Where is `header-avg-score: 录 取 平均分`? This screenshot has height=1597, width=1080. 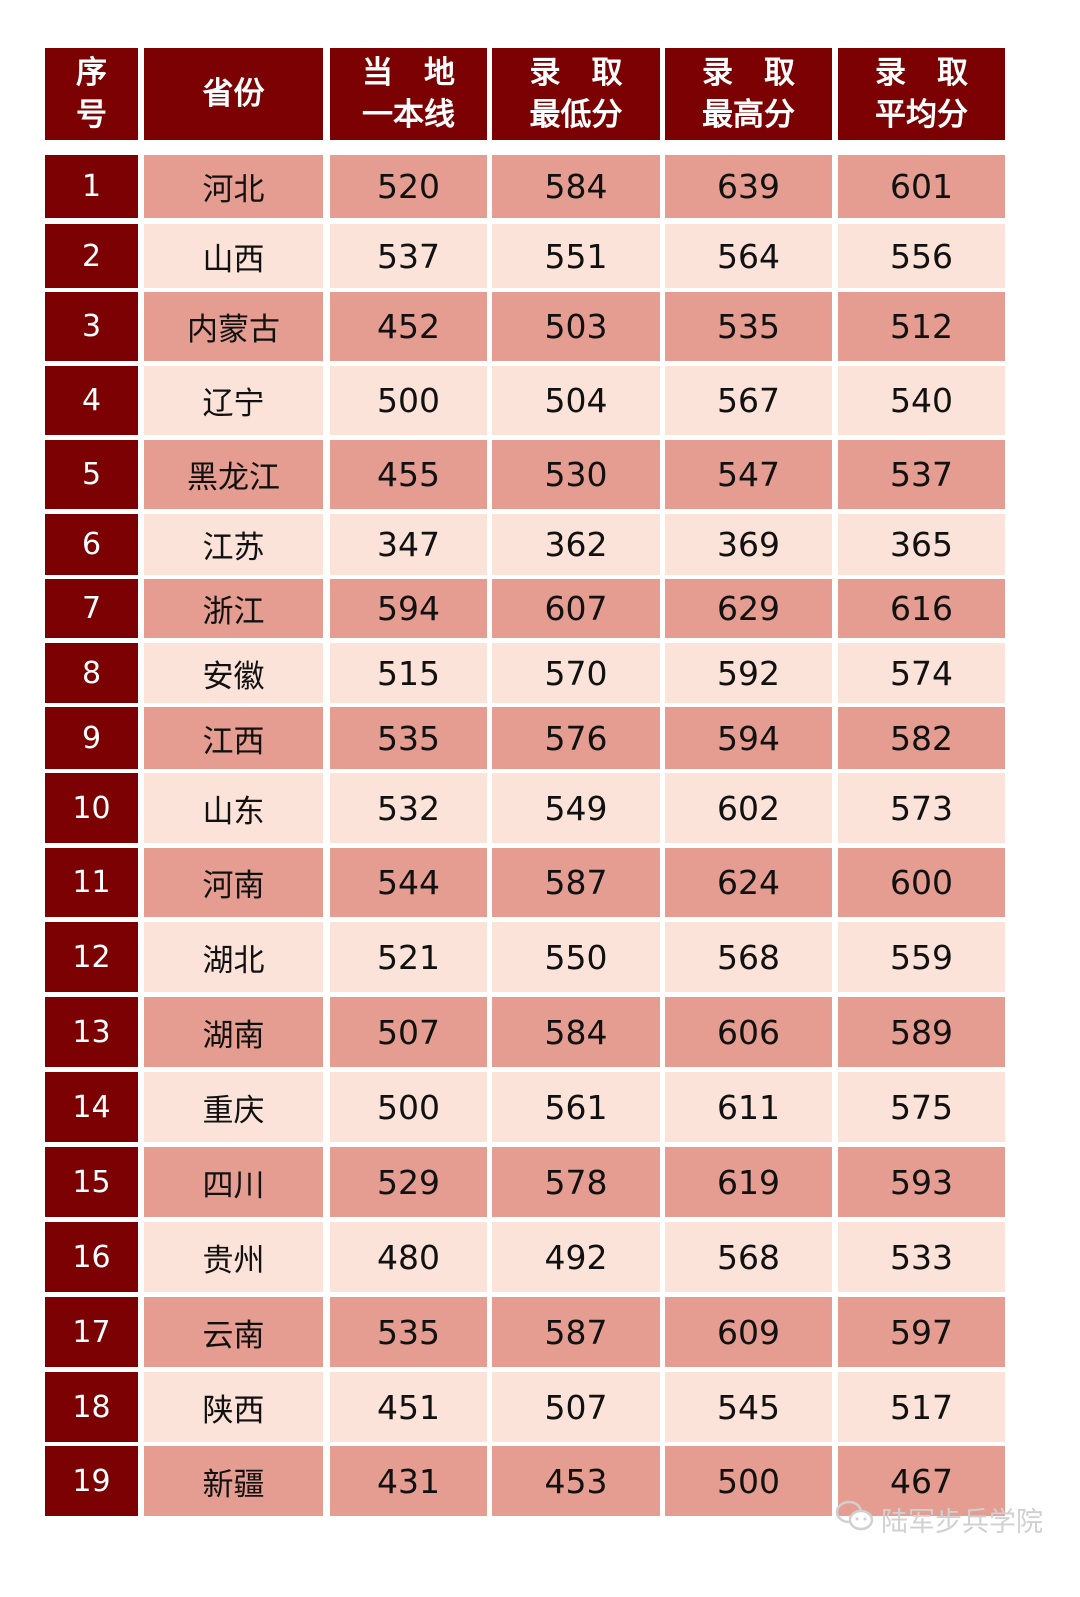
header-avg-score: 录 取 平均分 is located at coordinates (921, 94).